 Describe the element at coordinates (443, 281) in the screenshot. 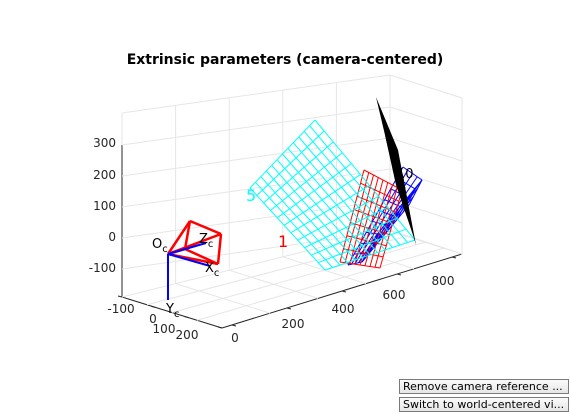

I see `depth-tick: 800` at that location.